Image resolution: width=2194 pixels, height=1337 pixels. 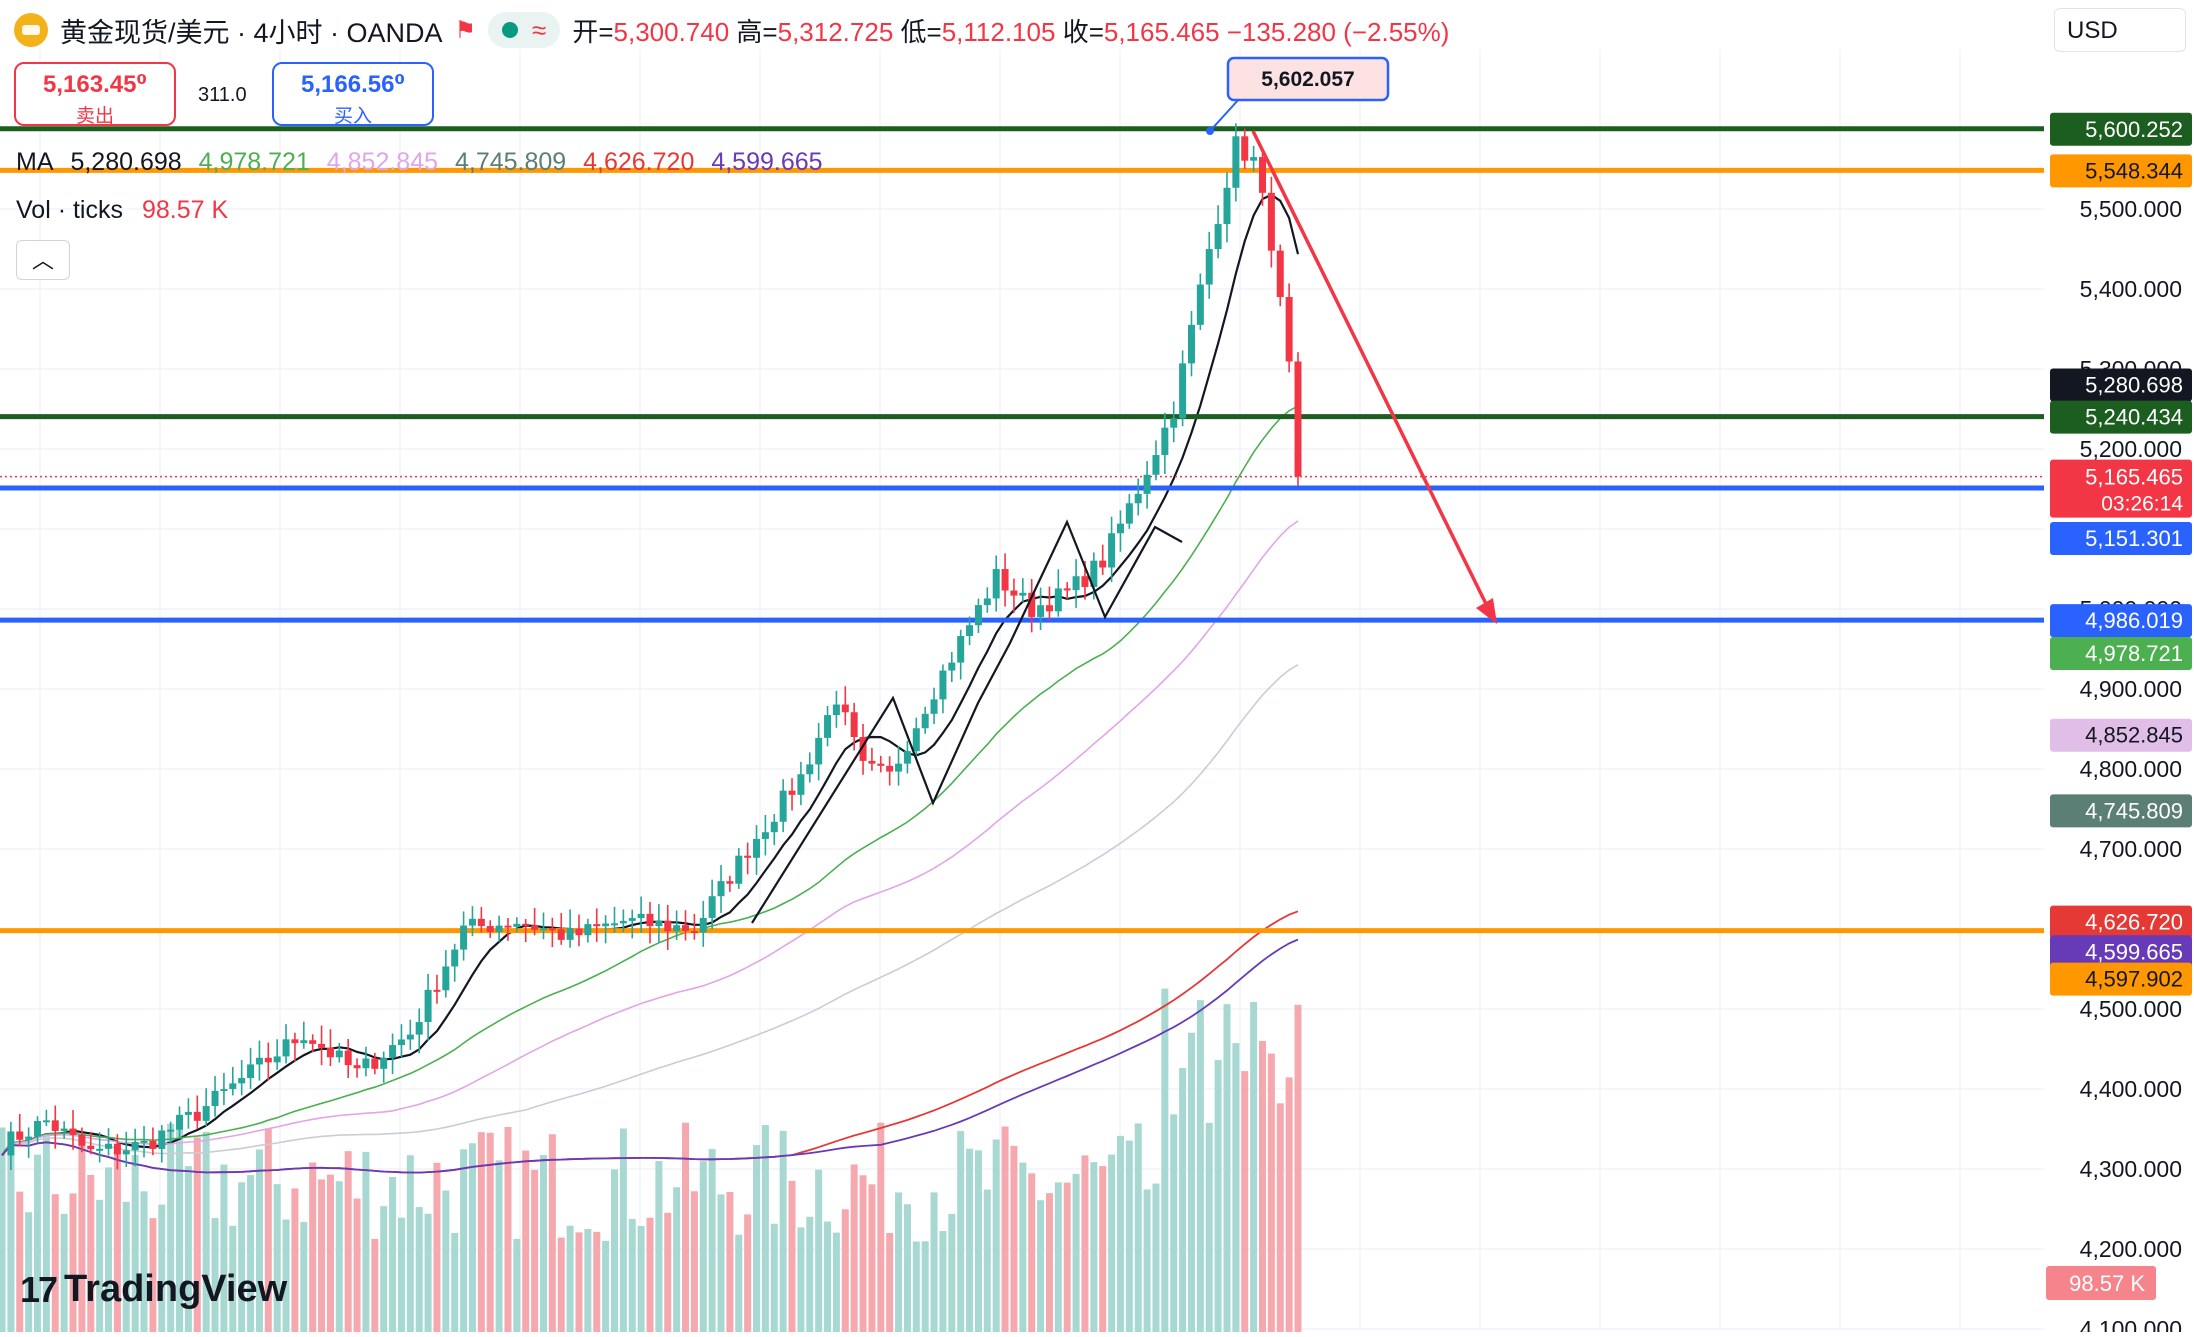 I want to click on axis-tick-label: 4,700.000, so click(x=2131, y=849).